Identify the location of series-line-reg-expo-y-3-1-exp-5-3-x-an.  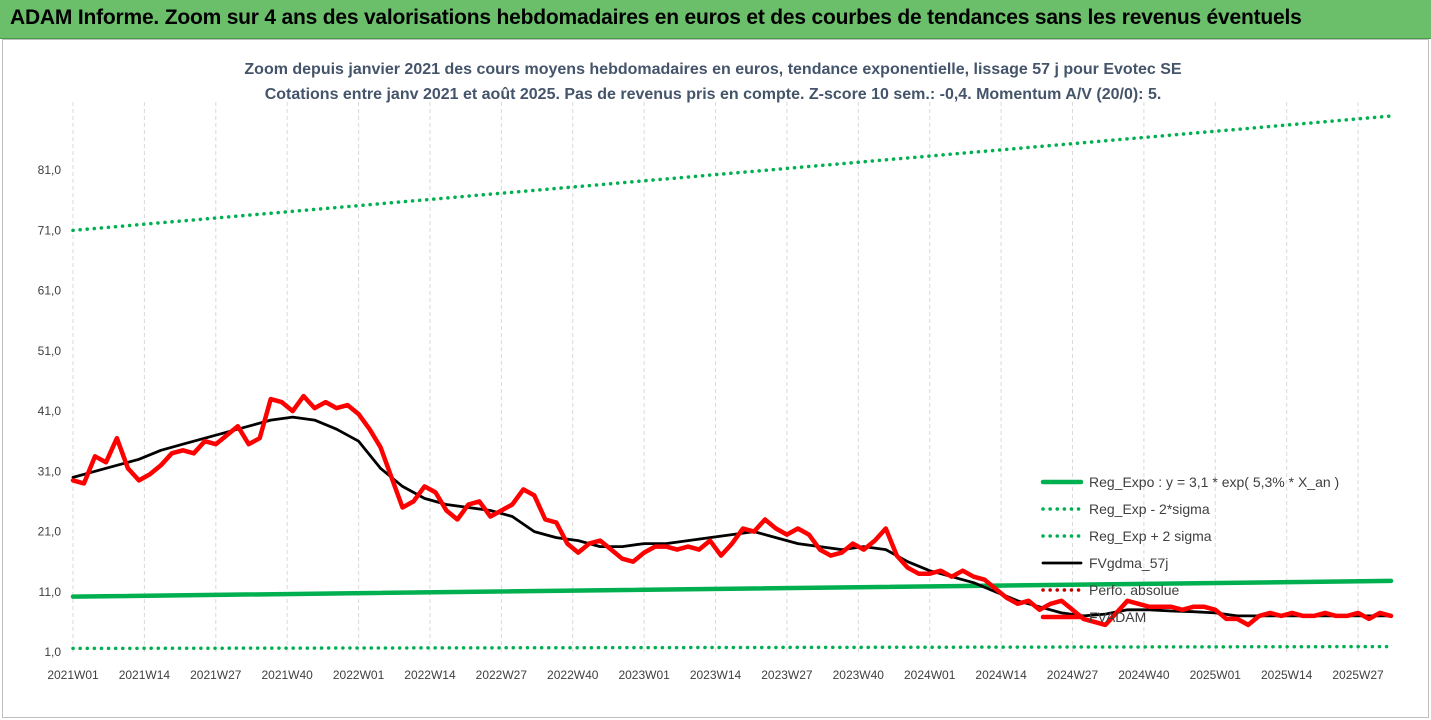
(732, 588).